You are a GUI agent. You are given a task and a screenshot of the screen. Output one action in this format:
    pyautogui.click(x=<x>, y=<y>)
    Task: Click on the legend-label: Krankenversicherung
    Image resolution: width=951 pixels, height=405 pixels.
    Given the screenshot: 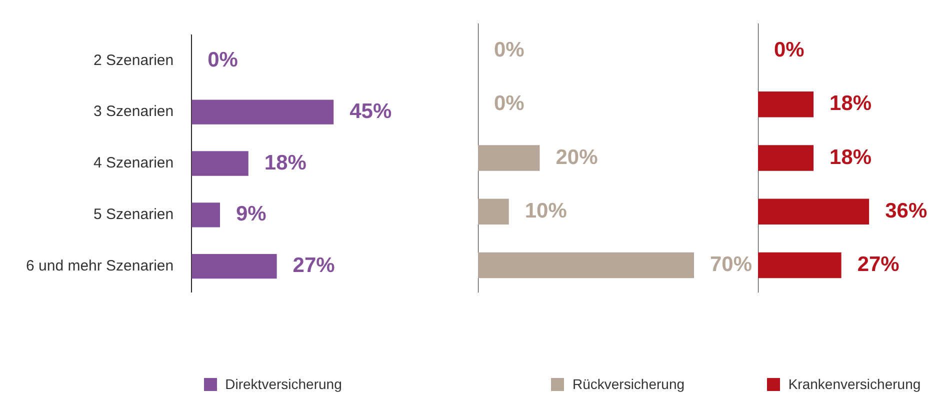 What is the action you would take?
    pyautogui.click(x=854, y=384)
    